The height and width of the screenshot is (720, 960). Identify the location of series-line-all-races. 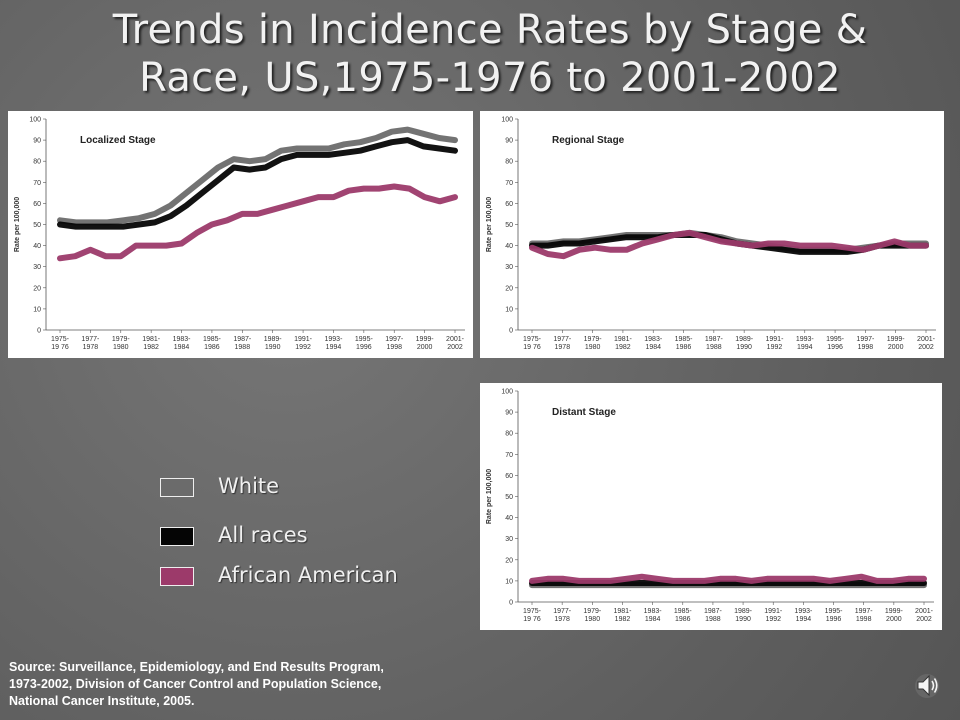
(257, 183).